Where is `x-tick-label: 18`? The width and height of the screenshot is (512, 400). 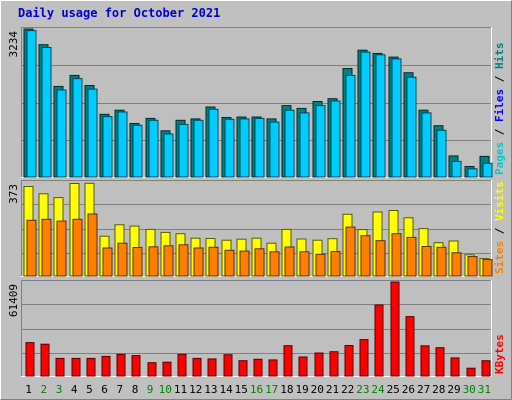
x-tick-label: 18 is located at coordinates (286, 389).